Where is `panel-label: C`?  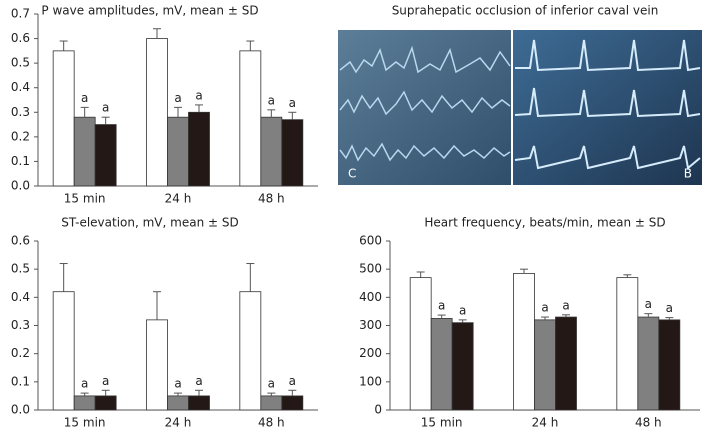 panel-label: C is located at coordinates (352, 174).